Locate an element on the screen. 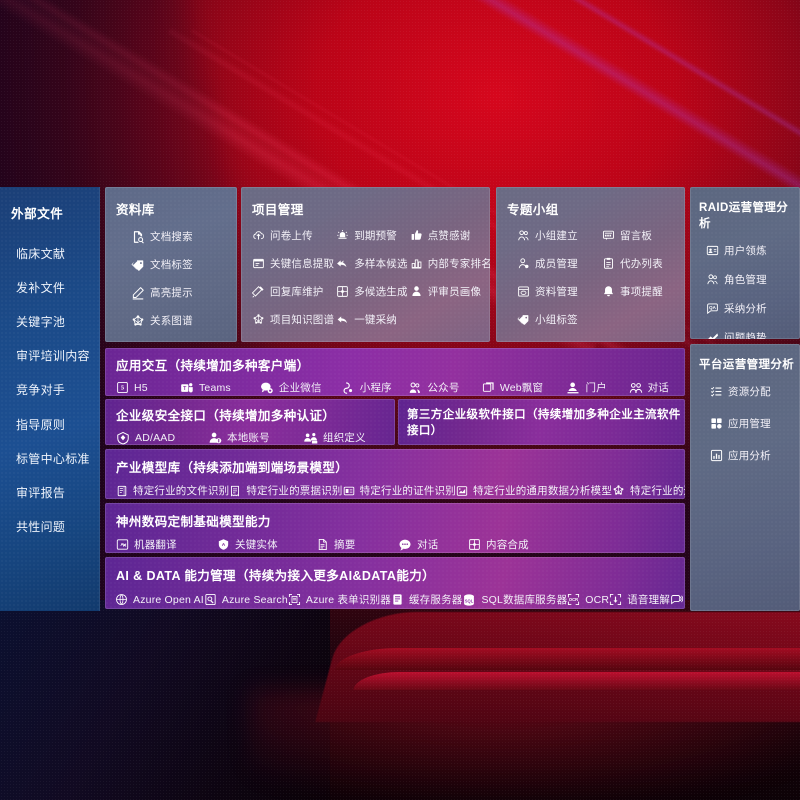 Image resolution: width=800 pixels, height=800 pixels. library-item-0: 文档搜索 is located at coordinates (184, 236).